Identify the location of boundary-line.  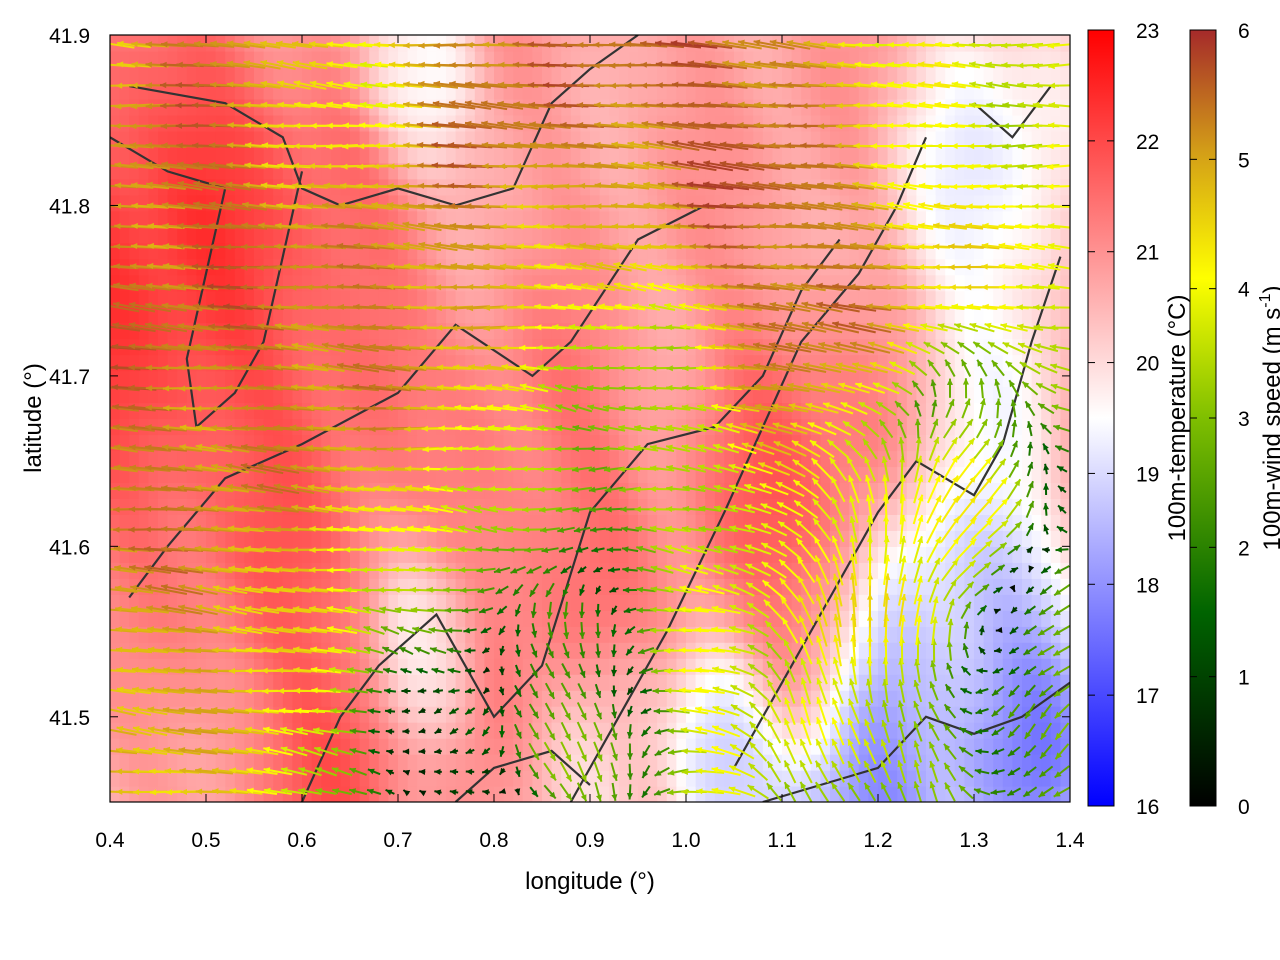
(522, 775).